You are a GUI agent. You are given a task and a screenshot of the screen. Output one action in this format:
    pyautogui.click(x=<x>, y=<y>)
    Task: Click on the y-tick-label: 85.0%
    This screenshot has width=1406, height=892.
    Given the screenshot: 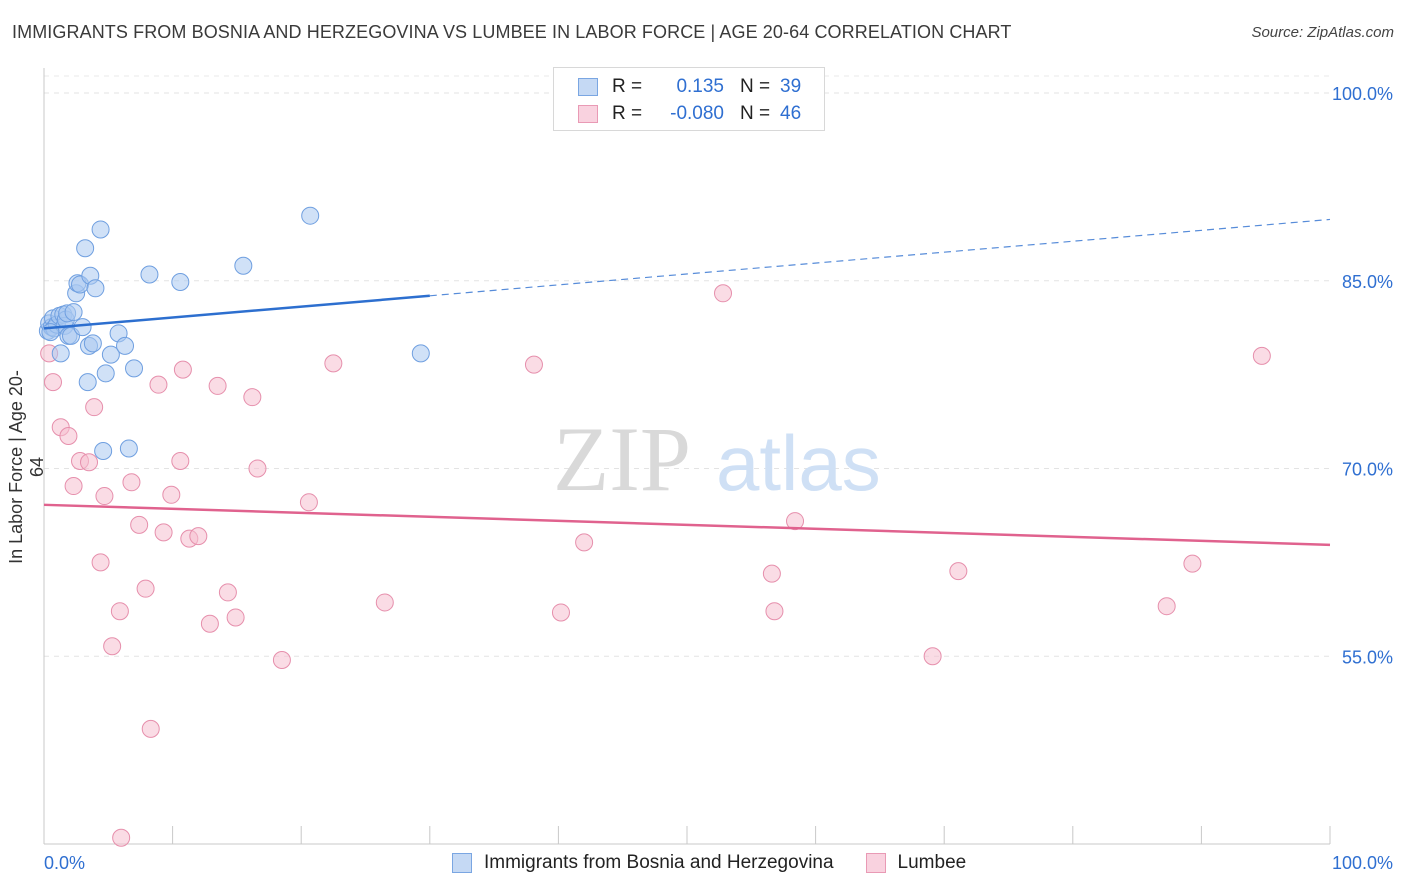 What is the action you would take?
    pyautogui.click(x=1367, y=282)
    